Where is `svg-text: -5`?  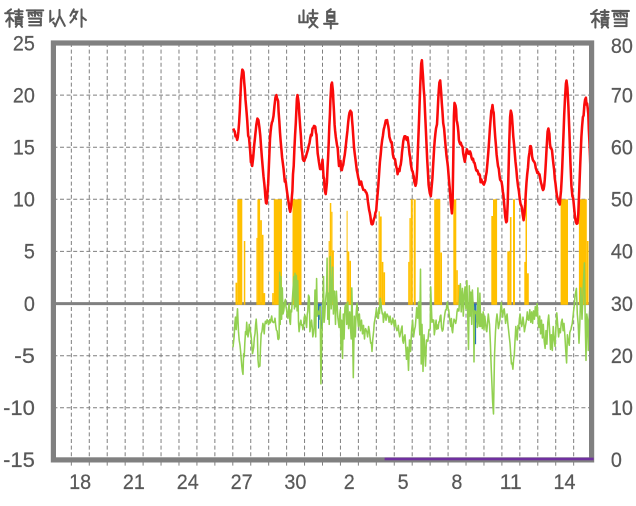 svg-text: -5 is located at coordinates (24, 356).